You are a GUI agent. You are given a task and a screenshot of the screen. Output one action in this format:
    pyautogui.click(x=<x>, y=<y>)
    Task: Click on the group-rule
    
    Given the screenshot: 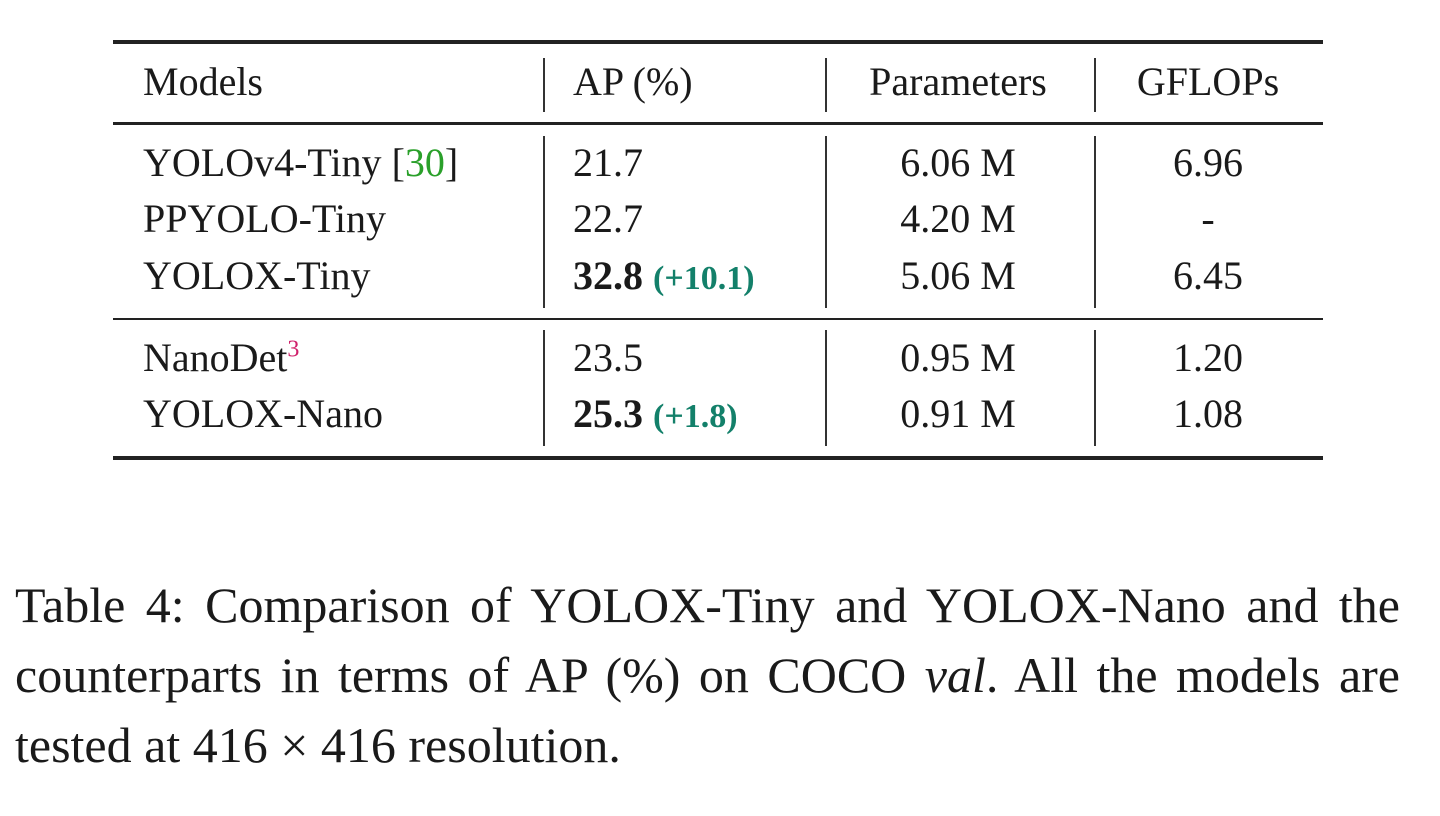 What is the action you would take?
    pyautogui.click(x=718, y=319)
    